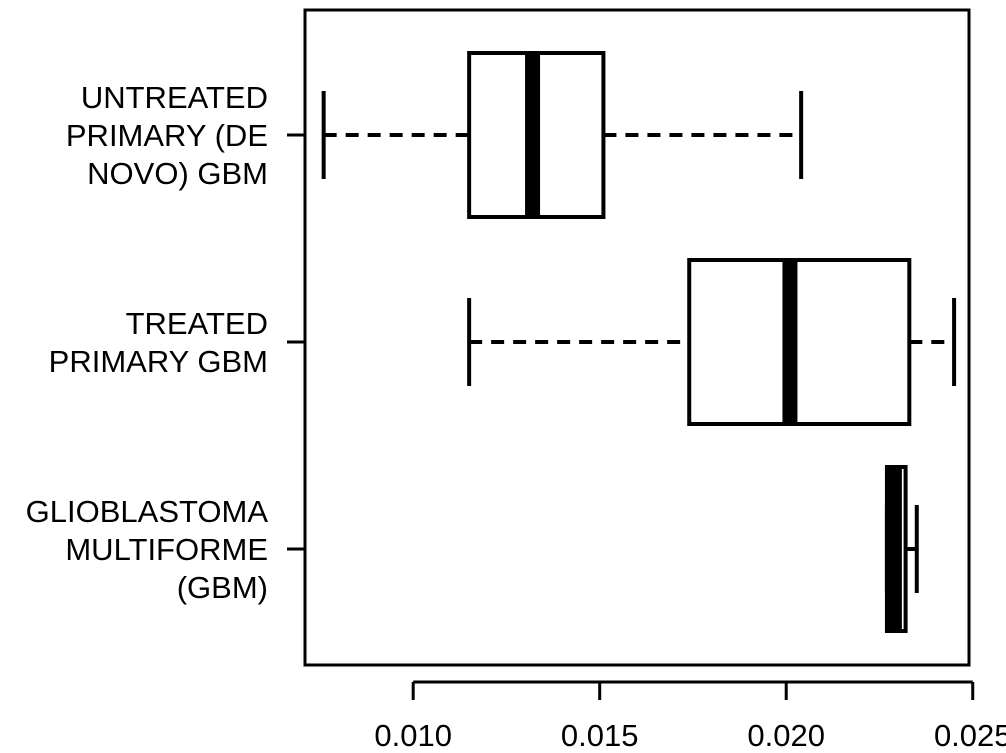 The image size is (1006, 753). I want to click on category-label-3: MULTIFORME, so click(166, 549).